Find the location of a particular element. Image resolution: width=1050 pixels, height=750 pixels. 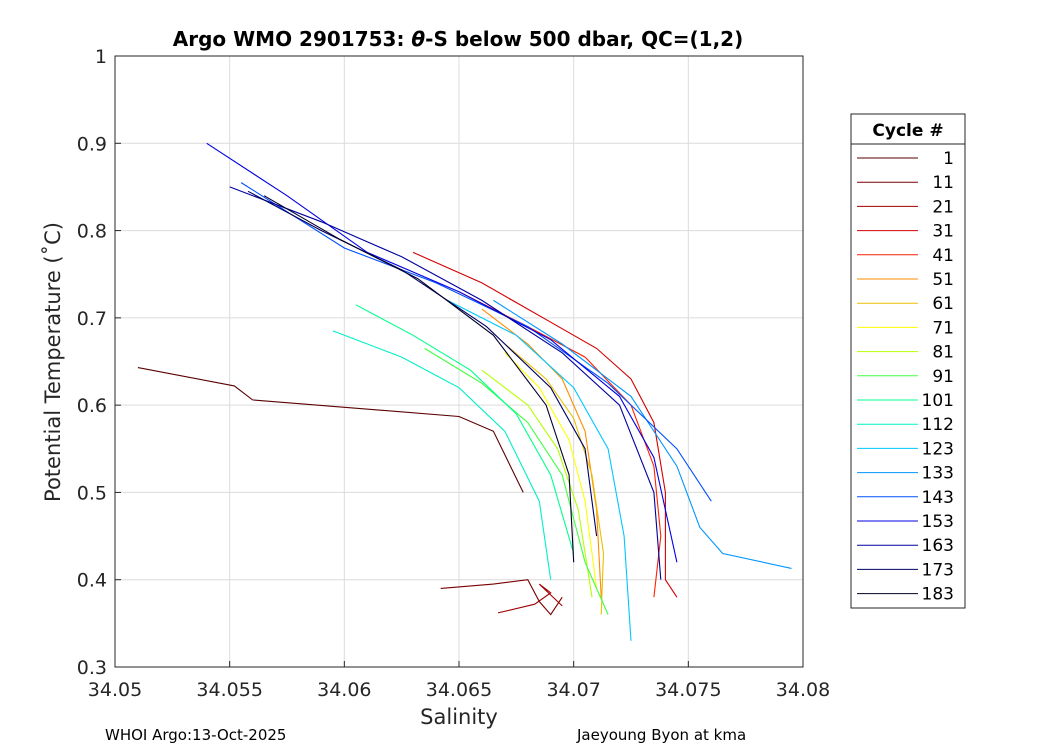

legend-label: 183 is located at coordinates (938, 595).